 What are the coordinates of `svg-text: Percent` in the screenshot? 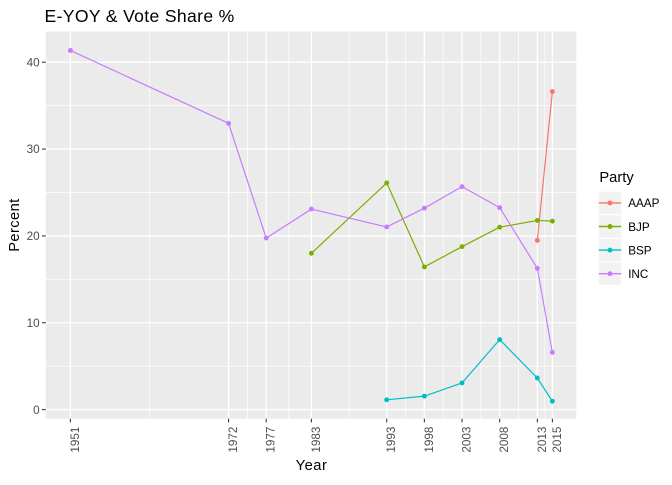 It's located at (15, 224).